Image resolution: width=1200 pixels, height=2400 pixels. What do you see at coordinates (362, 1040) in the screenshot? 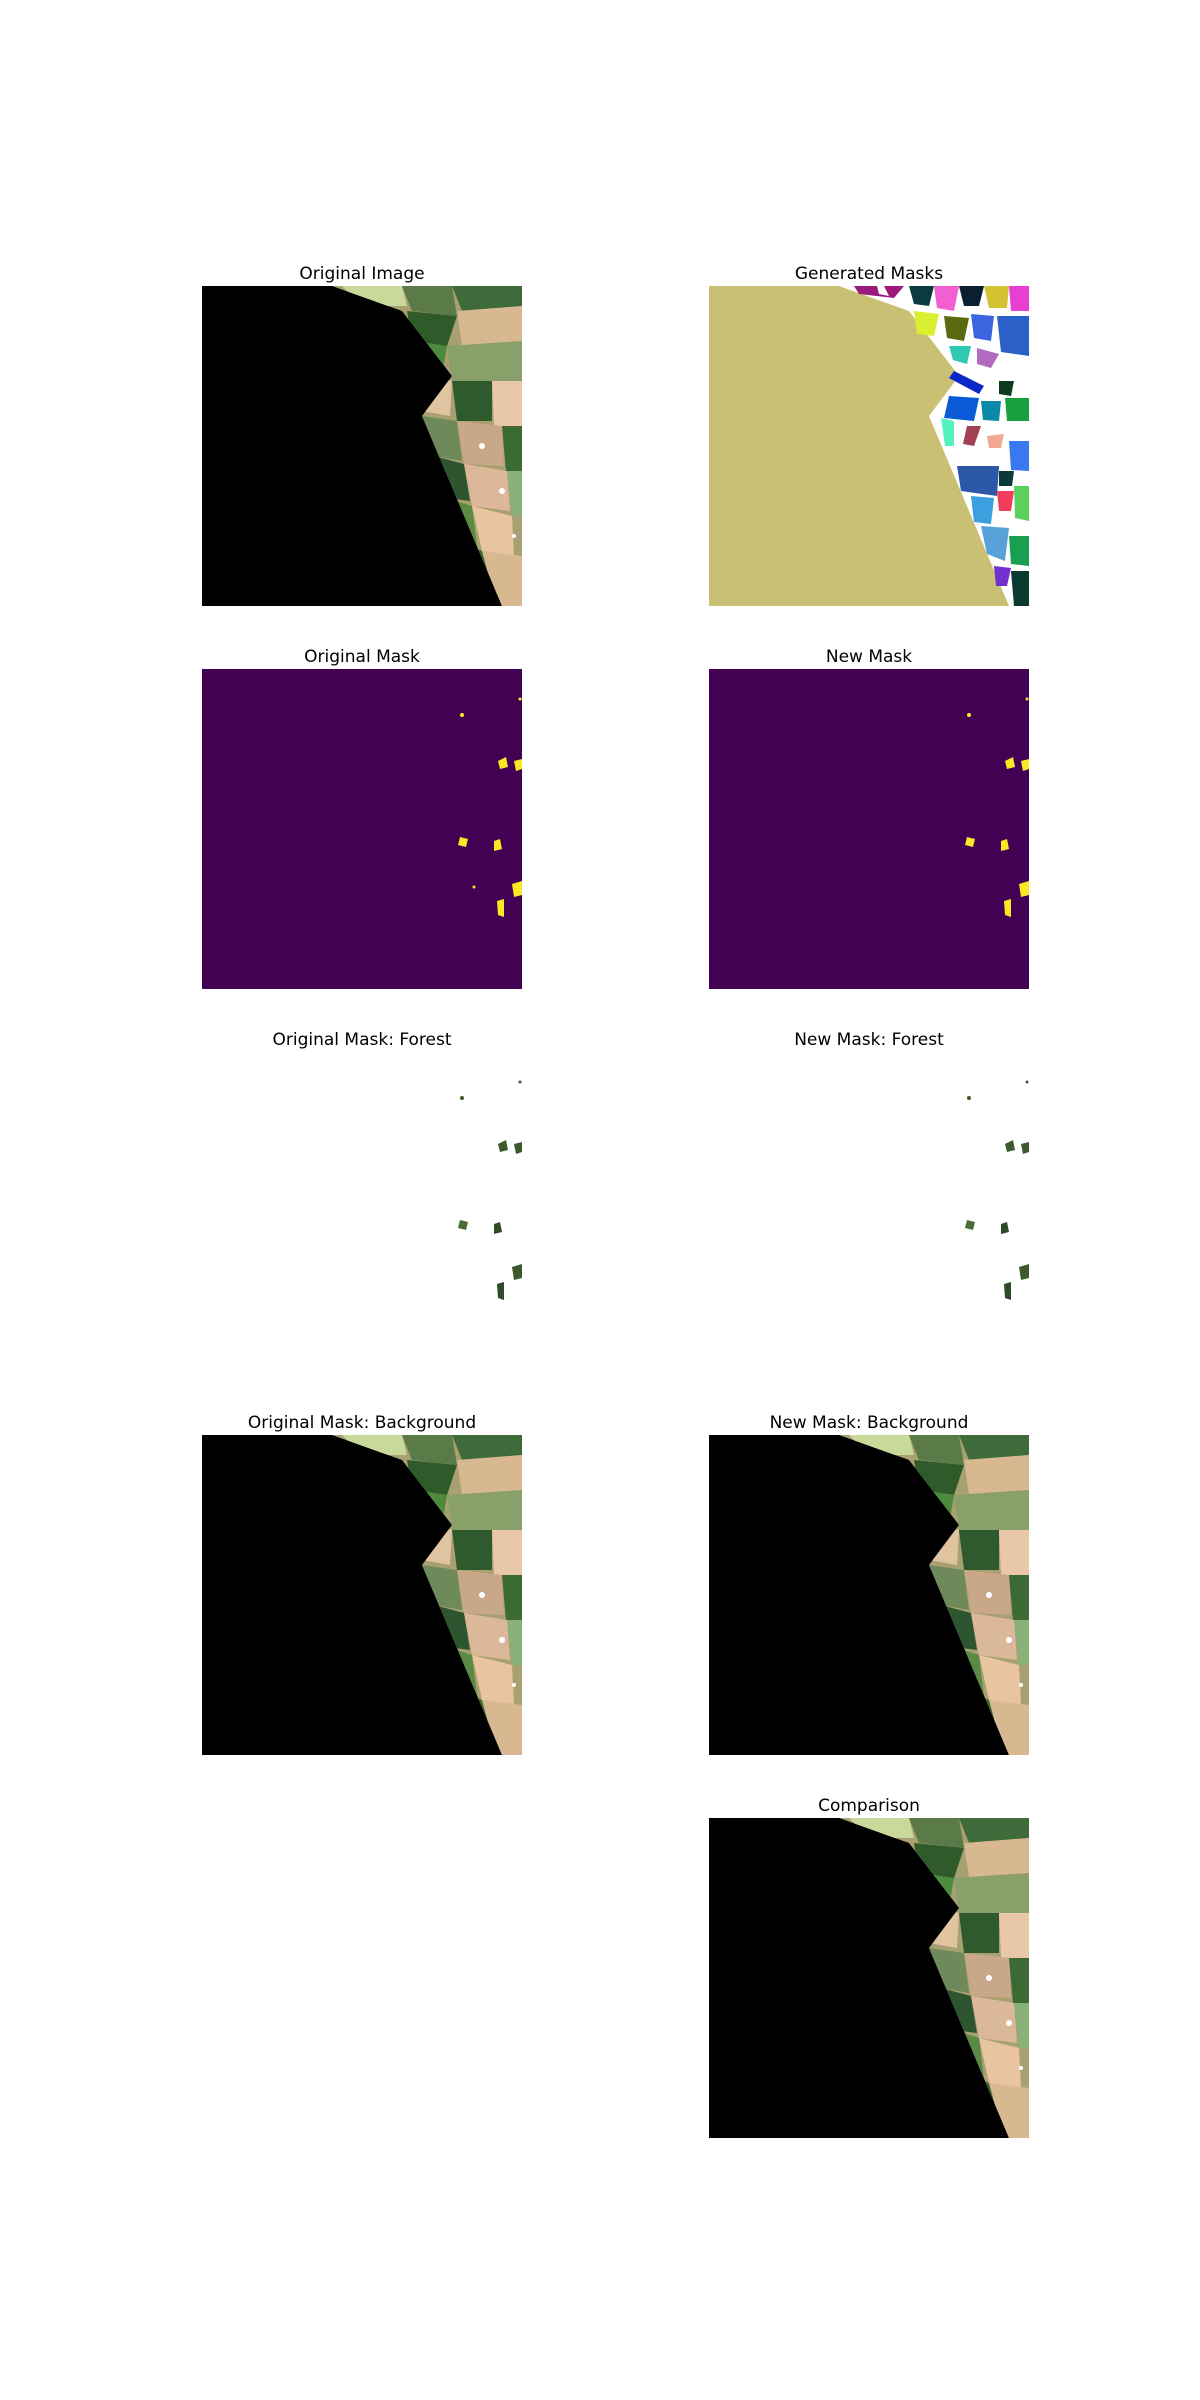
I see `panel-title: Original Mask: Forest` at bounding box center [362, 1040].